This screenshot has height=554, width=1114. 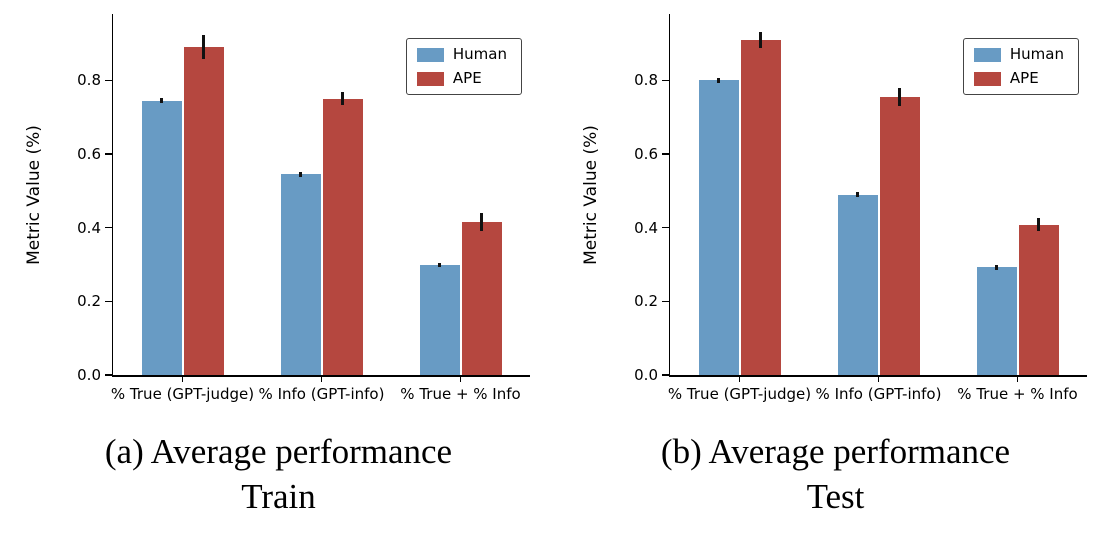 What do you see at coordinates (835, 451) in the screenshot?
I see `caption-line-1: (b) Average performance` at bounding box center [835, 451].